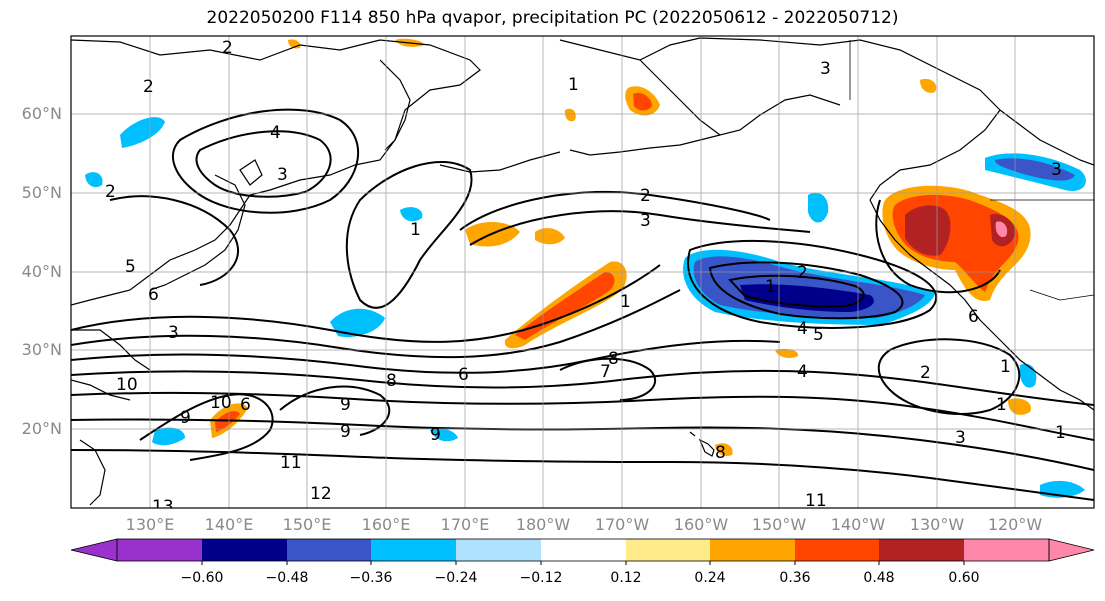 The image size is (1105, 601). I want to click on colorbar-tick-label: 0.36, so click(795, 578).